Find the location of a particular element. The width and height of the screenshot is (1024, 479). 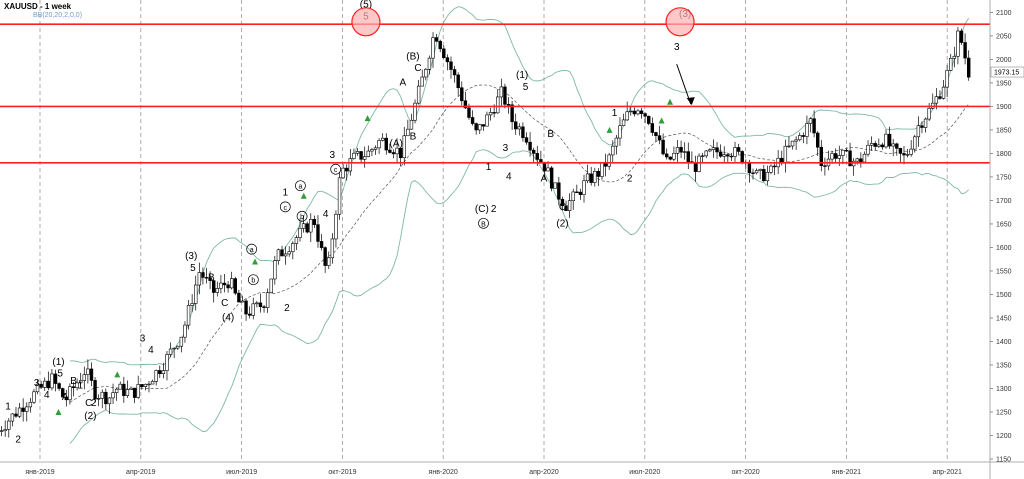

top-circle-2020 is located at coordinates (366, 22).